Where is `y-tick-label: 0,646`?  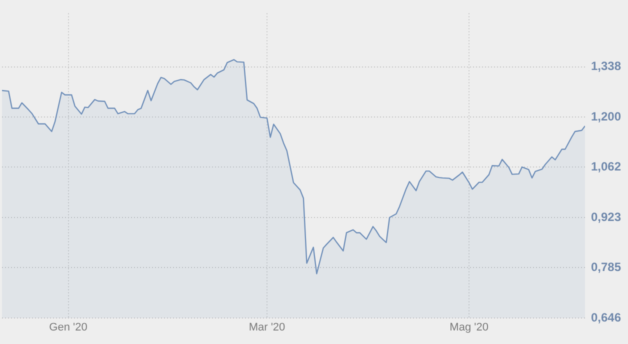 y-tick-label: 0,646 is located at coordinates (606, 317).